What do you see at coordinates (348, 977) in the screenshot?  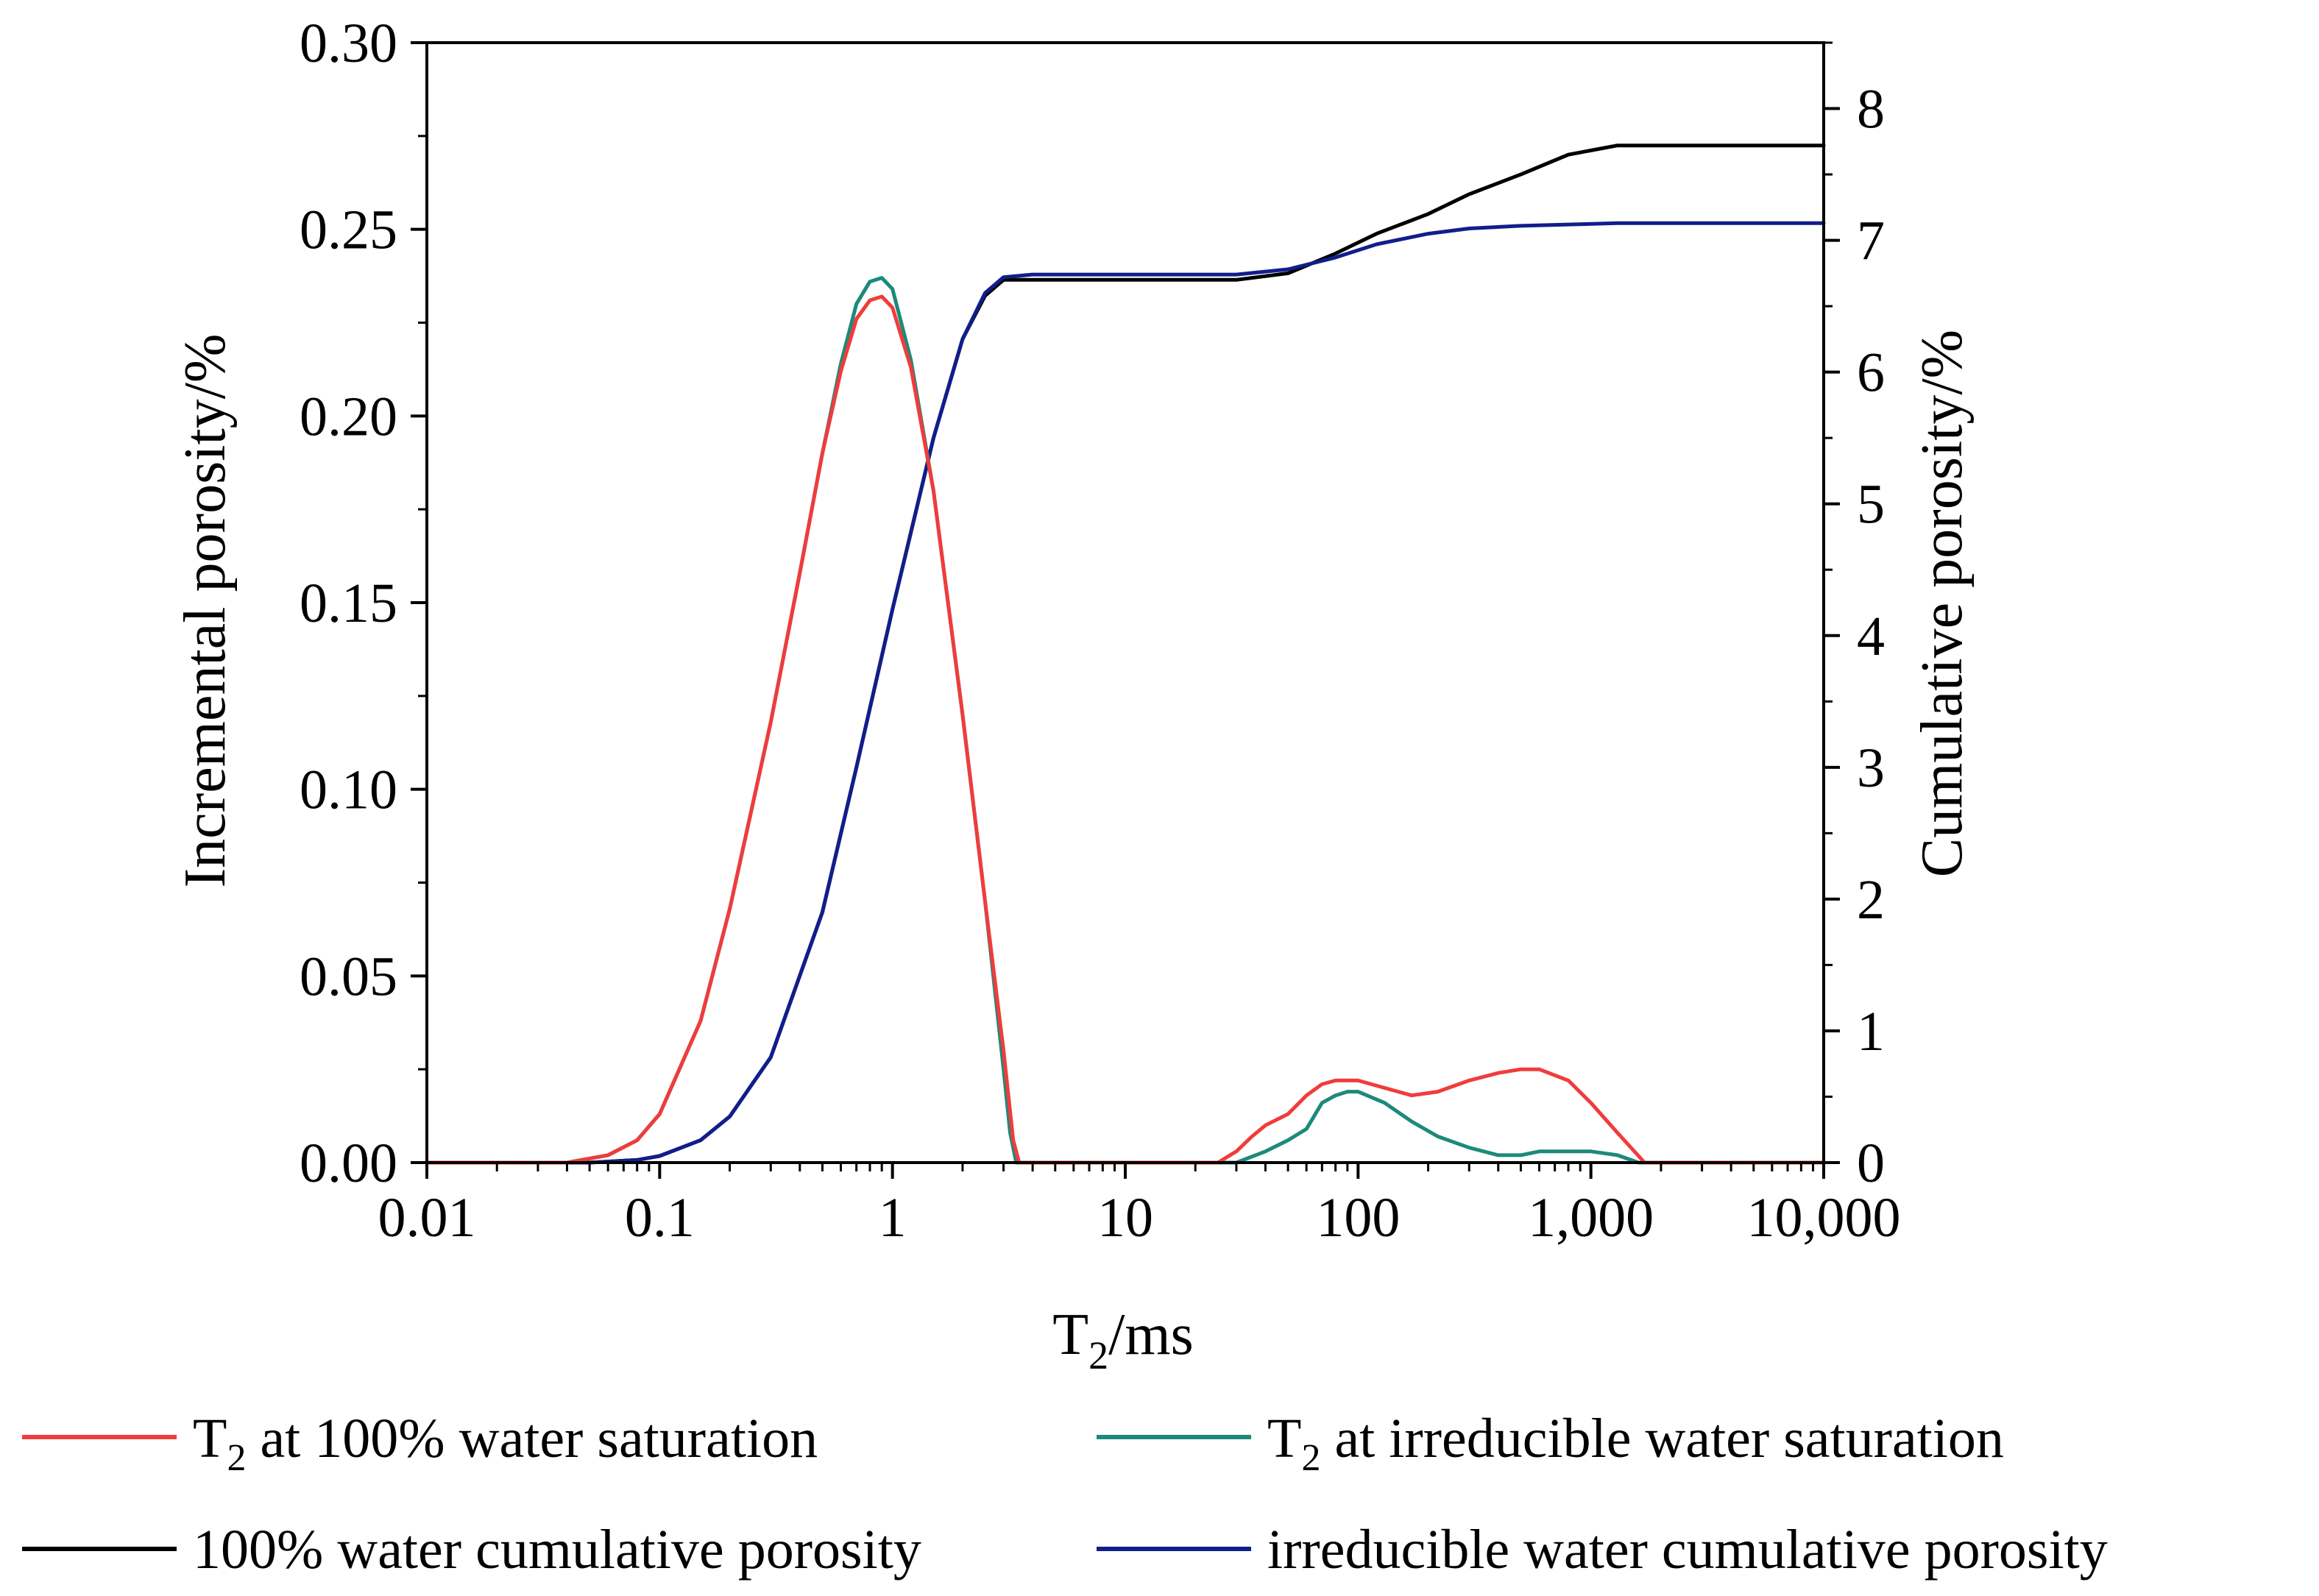 I see `y-left-tick-label: 0.05` at bounding box center [348, 977].